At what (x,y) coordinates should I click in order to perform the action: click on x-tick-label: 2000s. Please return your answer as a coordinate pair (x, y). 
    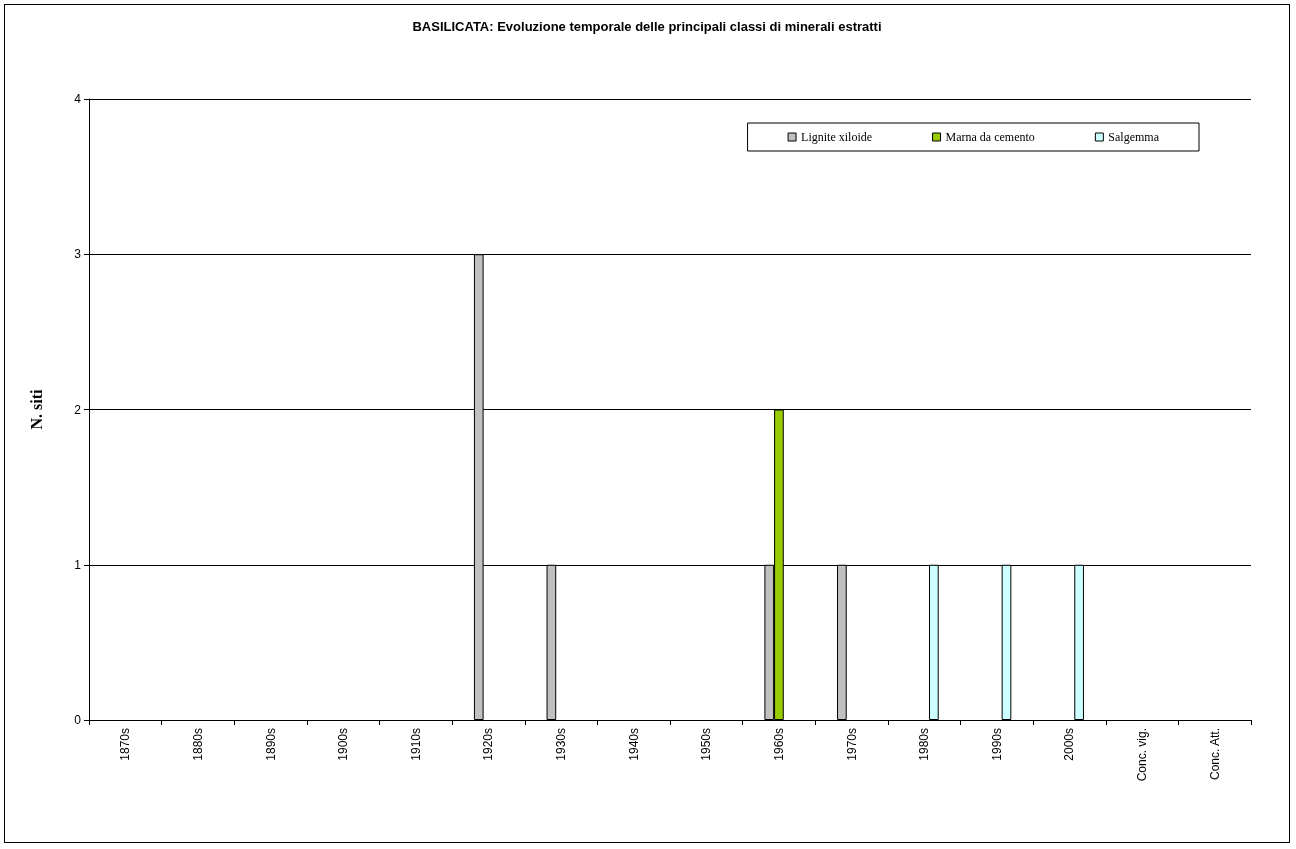
    Looking at the image, I should click on (1069, 744).